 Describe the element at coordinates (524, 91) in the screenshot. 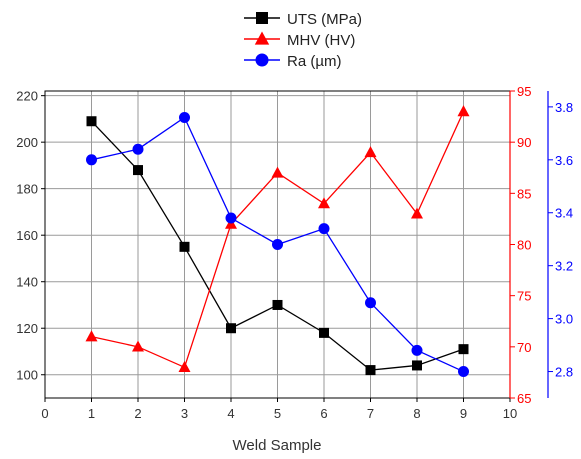

I see `right-tick-label: 95` at that location.